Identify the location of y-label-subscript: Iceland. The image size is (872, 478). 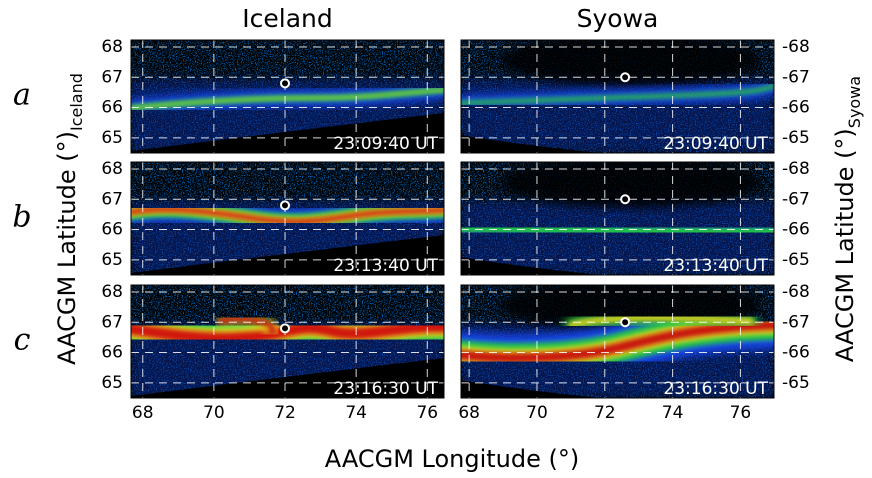
(76, 102).